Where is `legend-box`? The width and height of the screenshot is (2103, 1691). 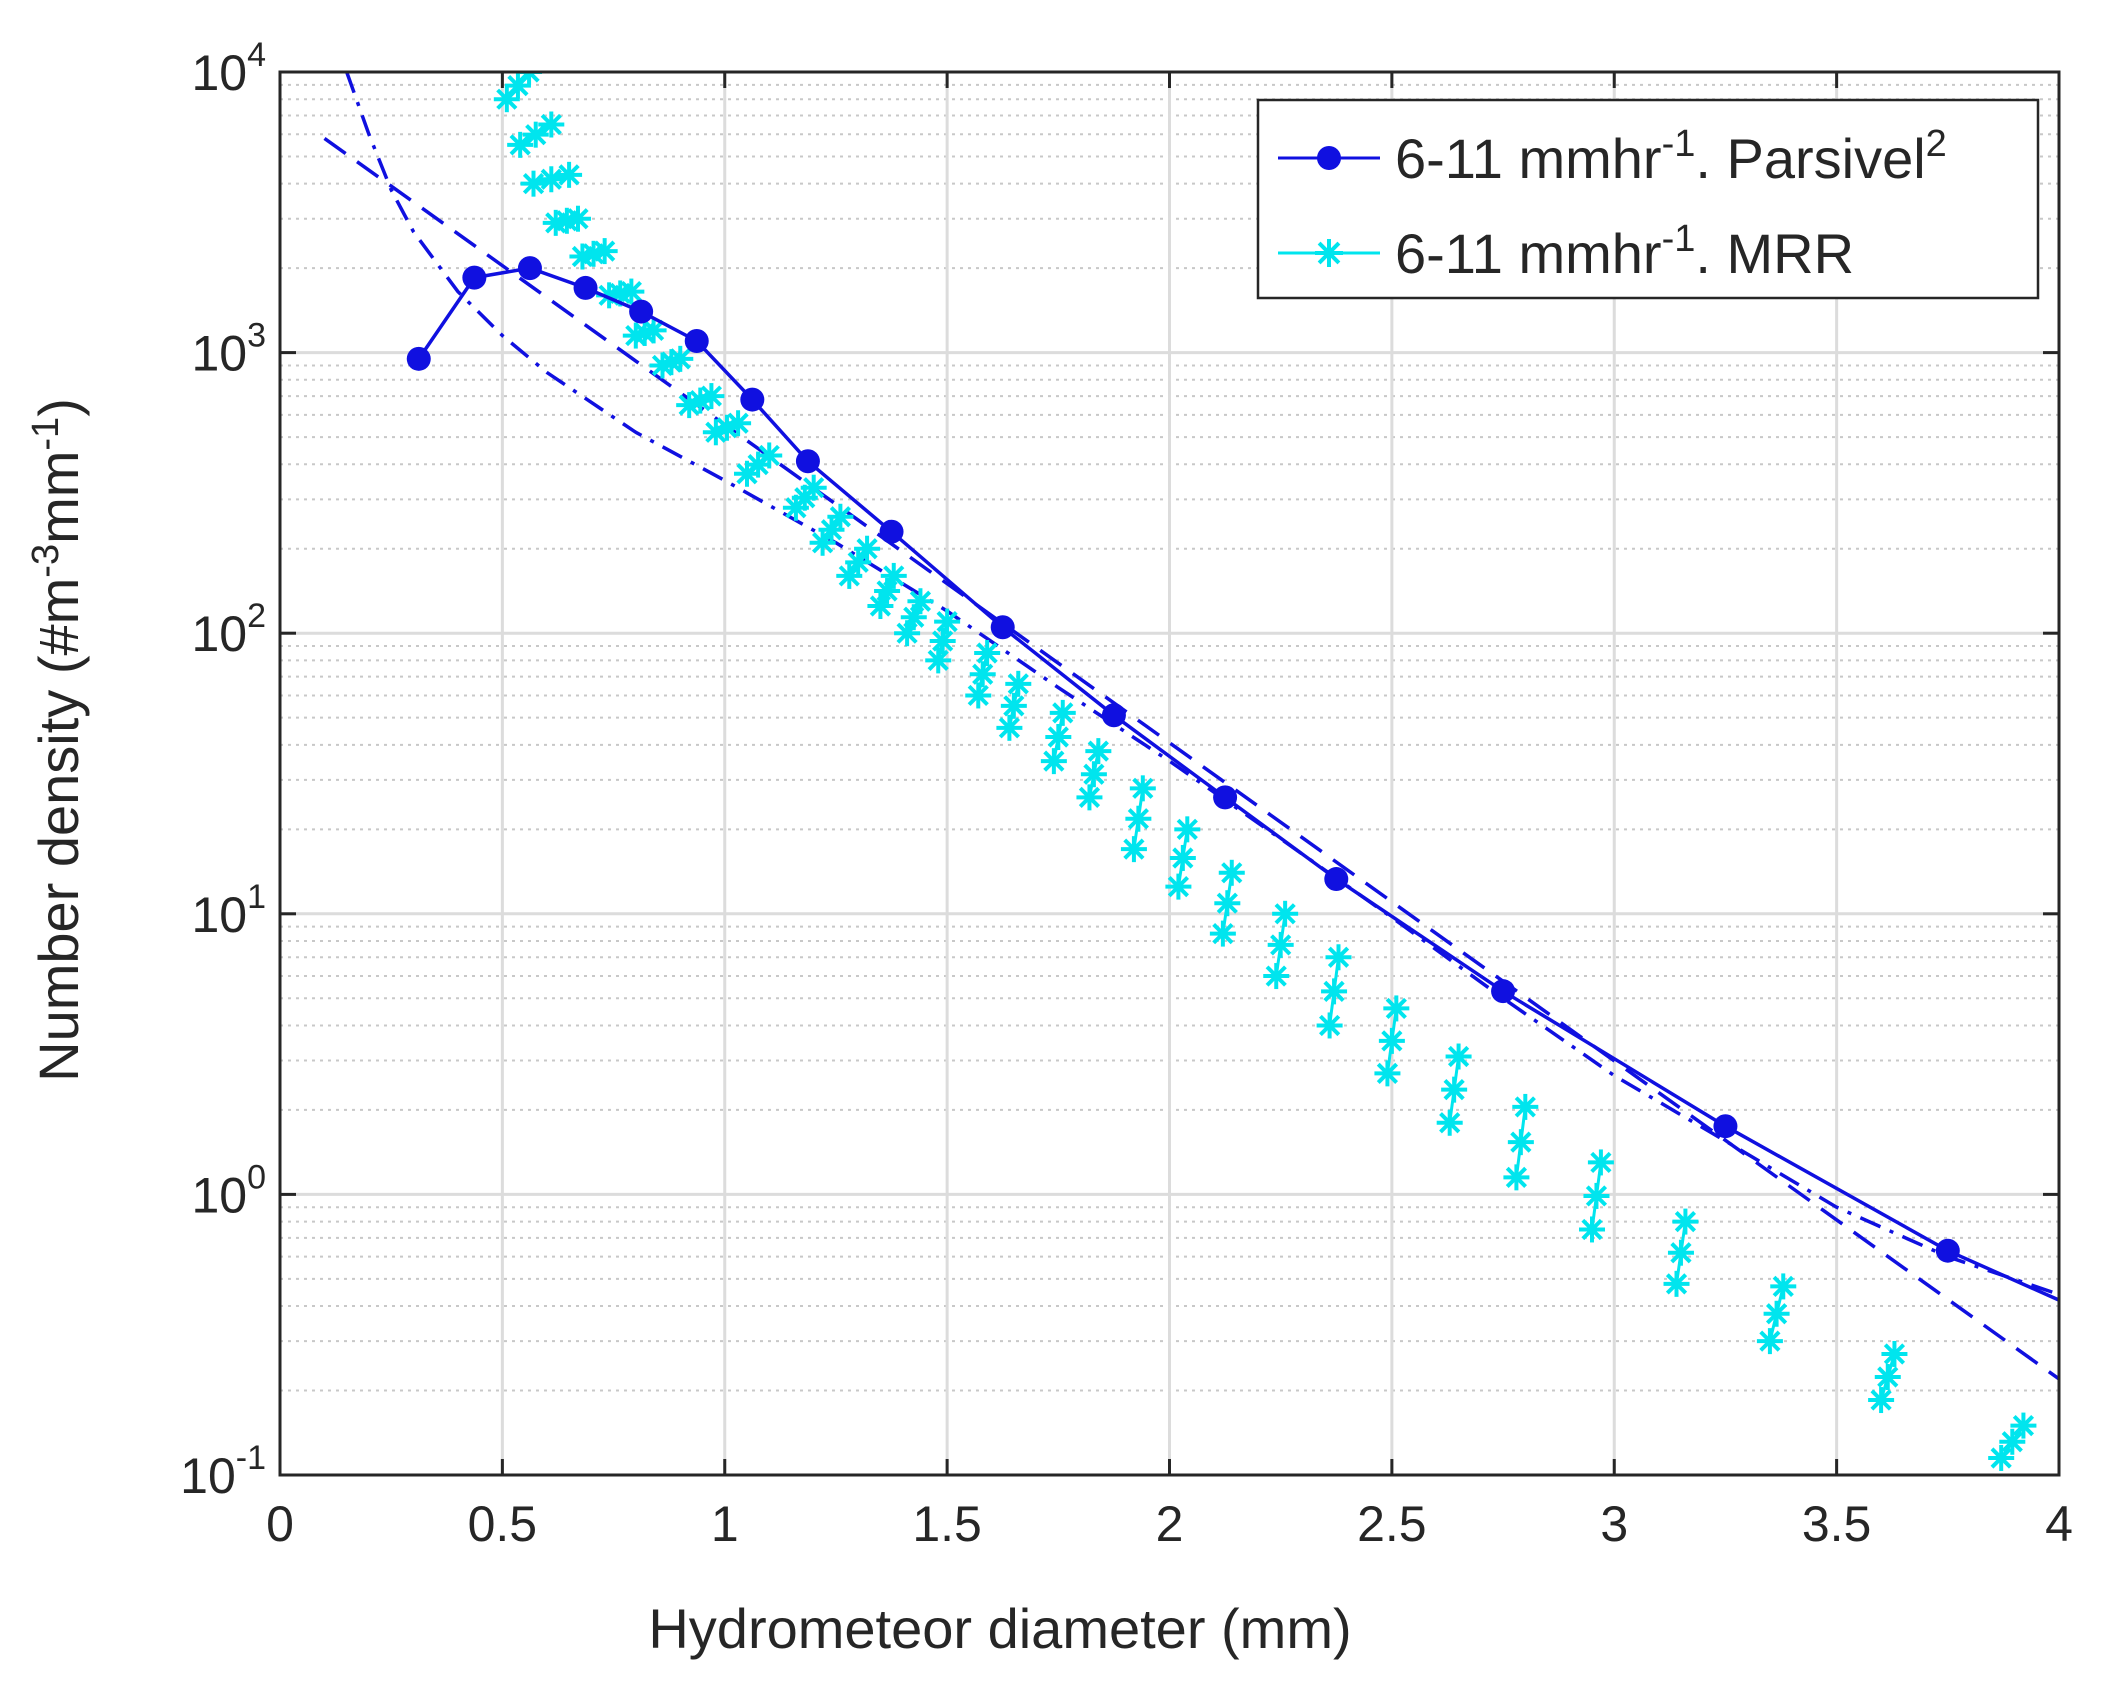
legend-box is located at coordinates (1648, 199).